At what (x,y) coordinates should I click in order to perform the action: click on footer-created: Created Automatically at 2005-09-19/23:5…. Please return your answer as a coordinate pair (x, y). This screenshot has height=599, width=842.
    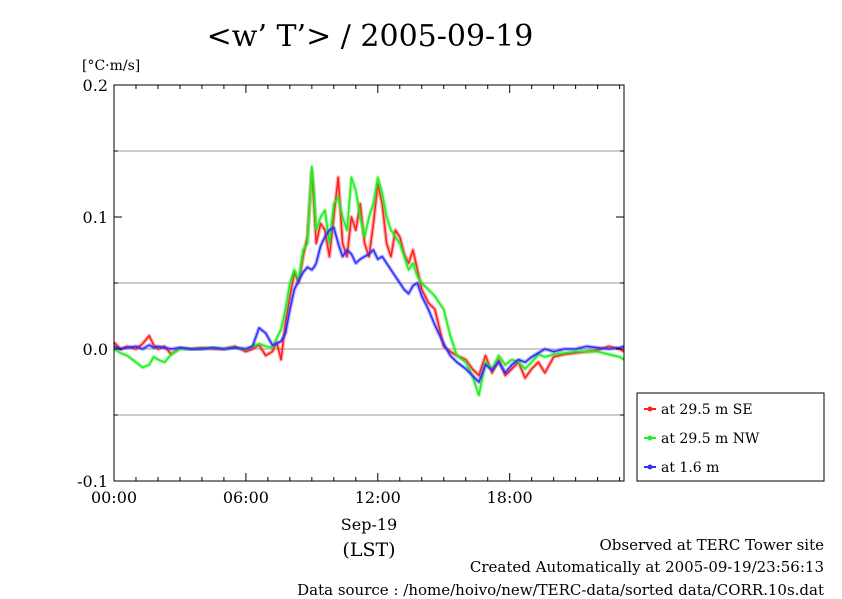
    Looking at the image, I should click on (646, 567).